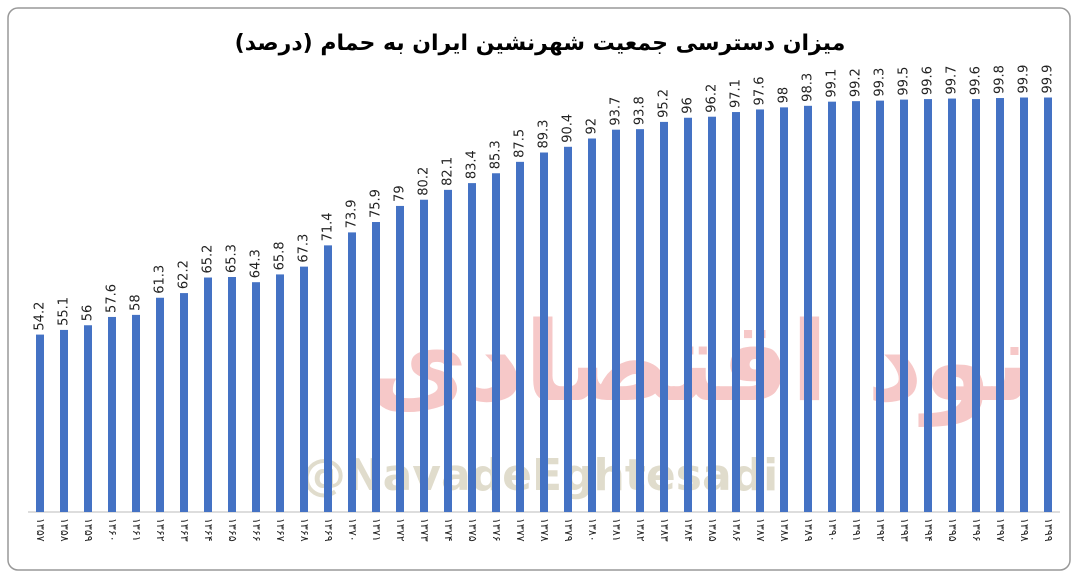 The height and width of the screenshot is (580, 1080). Describe the element at coordinates (1000, 530) in the screenshot. I see `x-tick-label: ۱۳۹۷` at that location.